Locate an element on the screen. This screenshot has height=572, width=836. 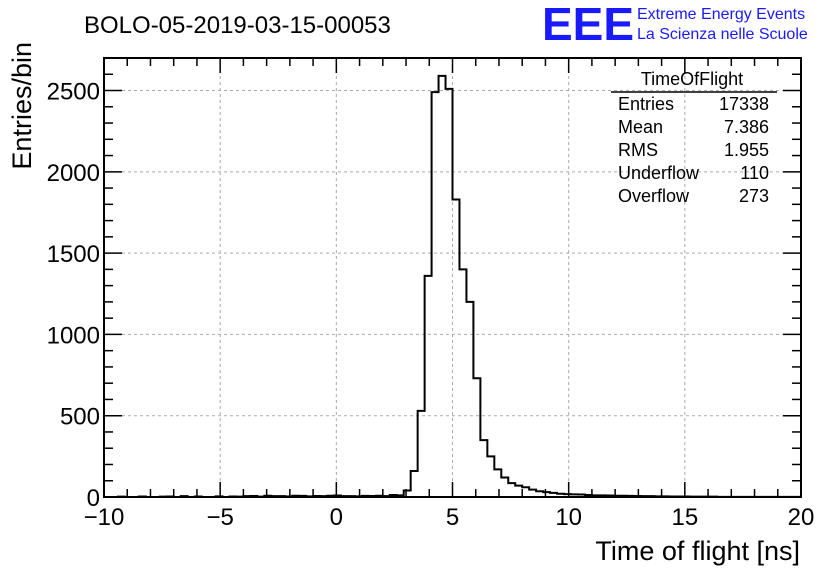
logo-line-1: Extreme Energy Events is located at coordinates (721, 14).